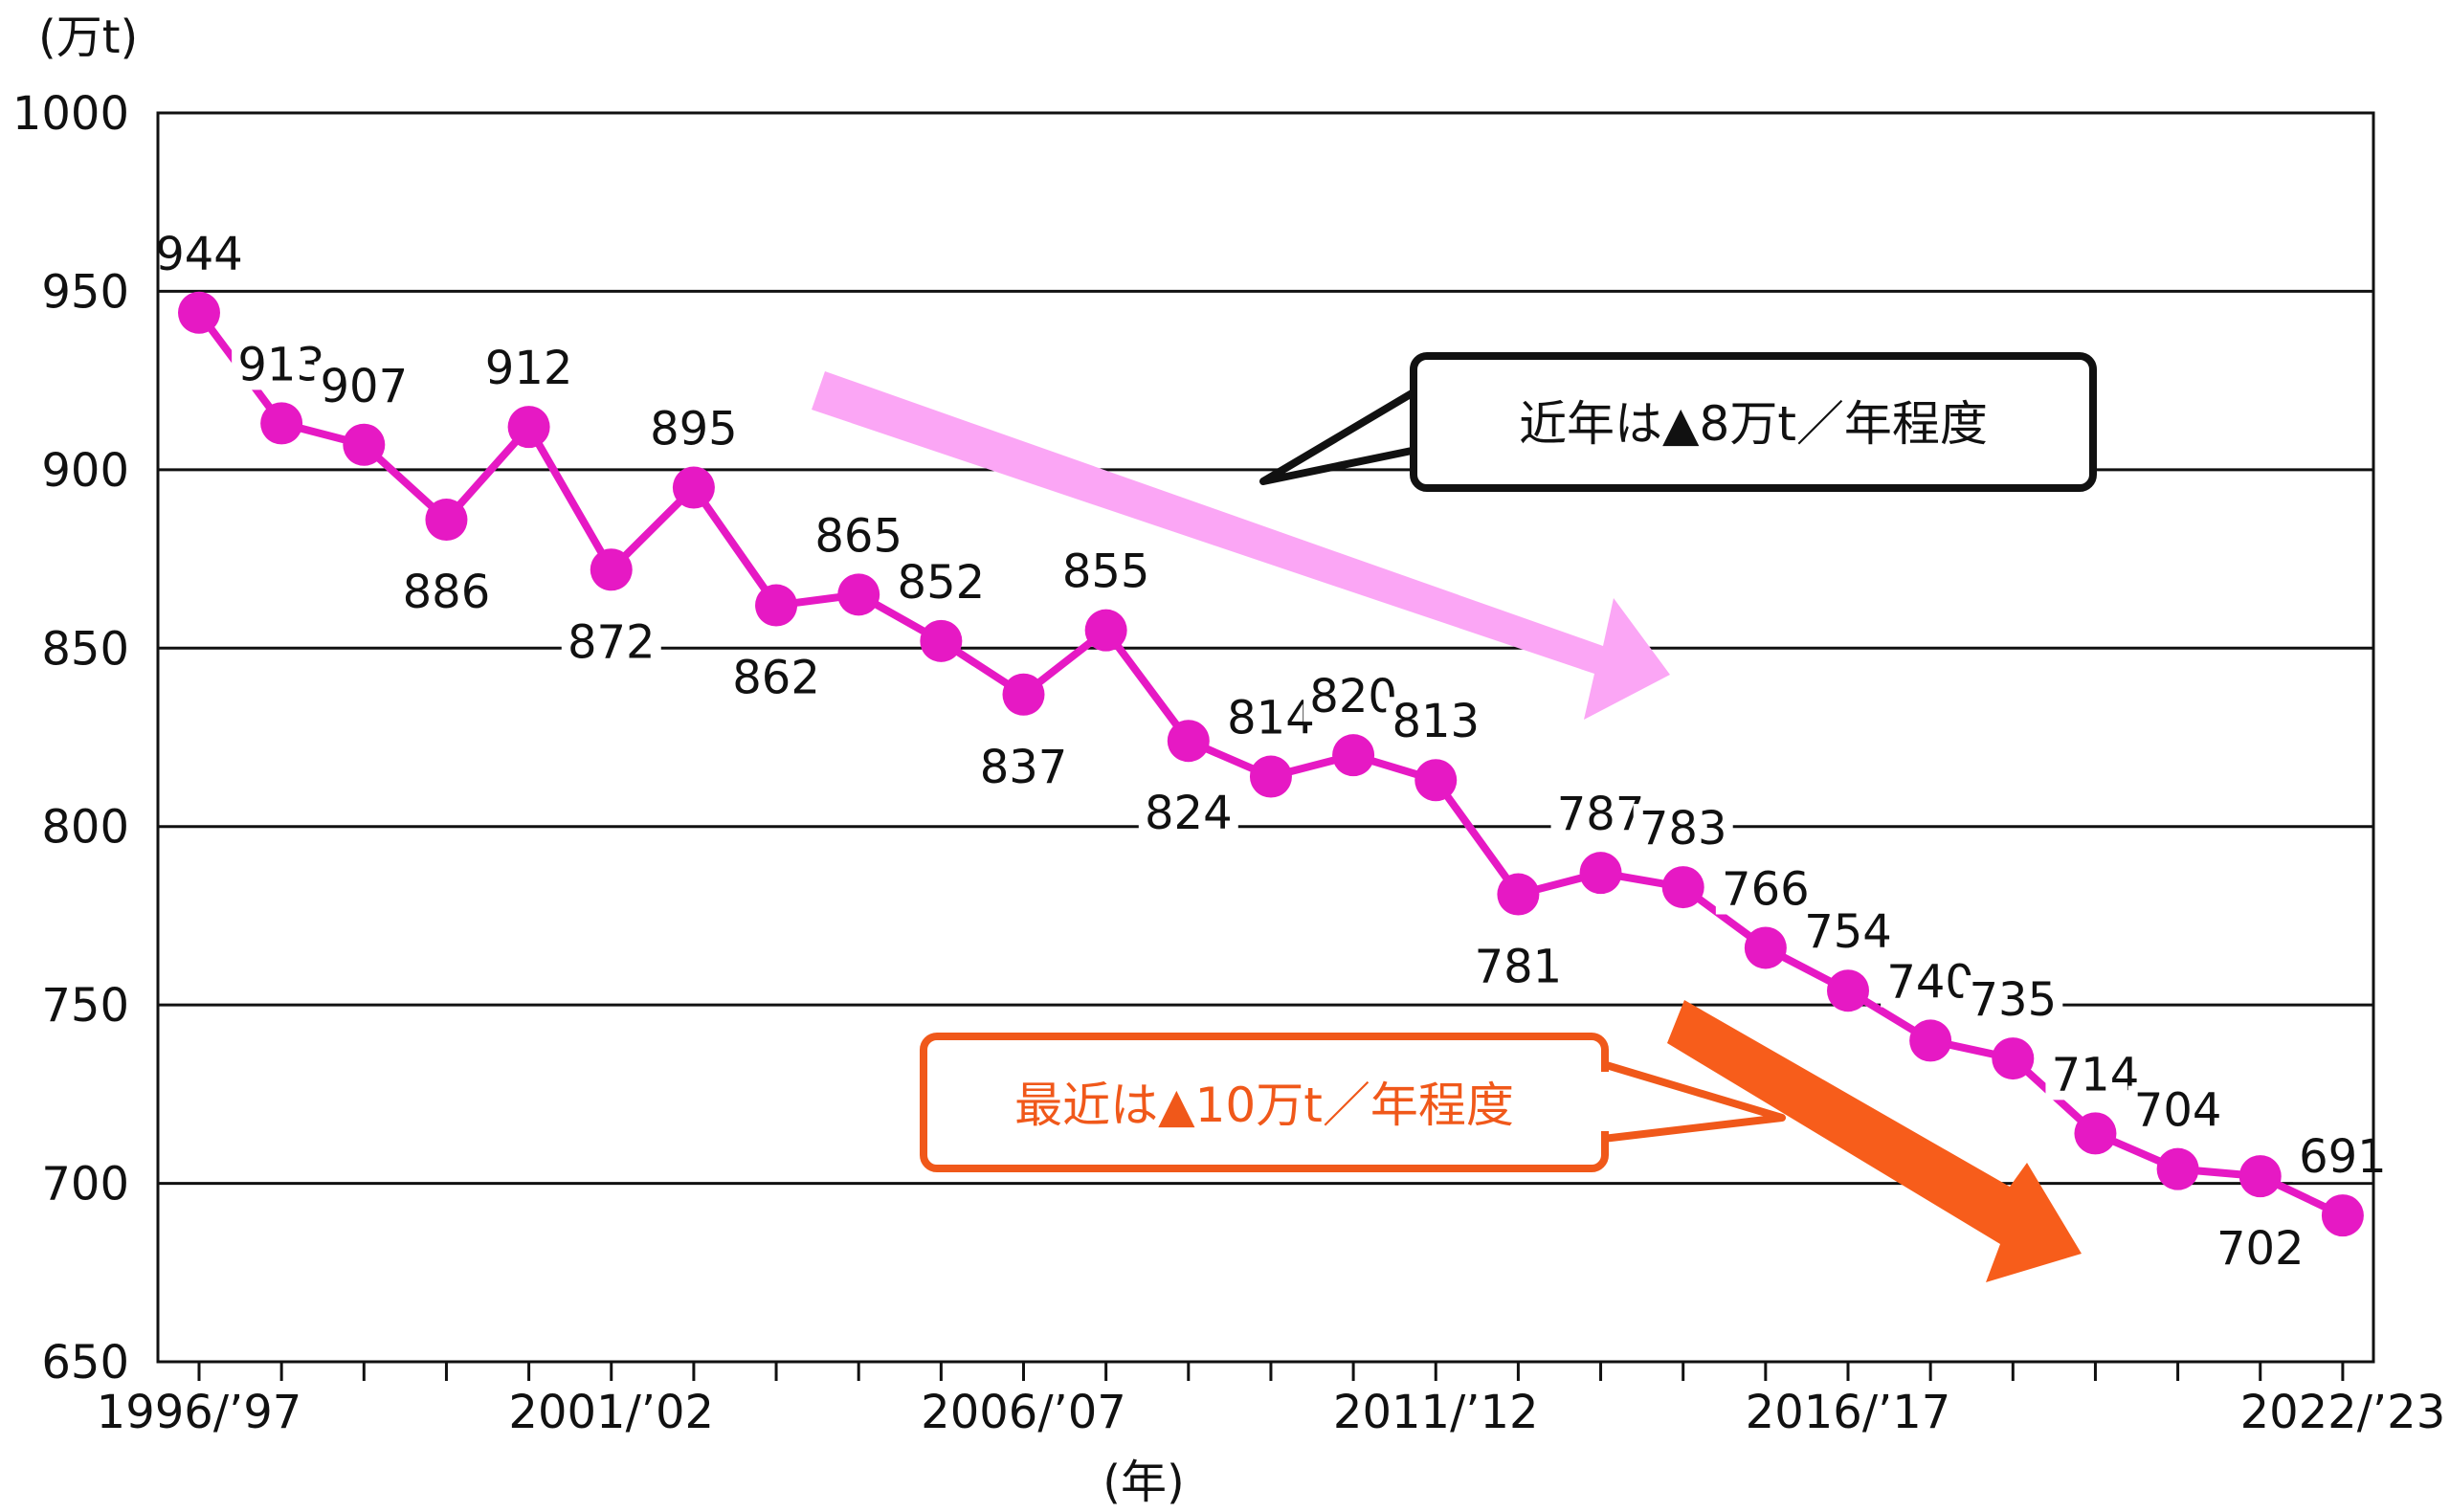 The image size is (2450, 1512). Describe the element at coordinates (1353, 696) in the screenshot. I see `data-label: 820` at that location.